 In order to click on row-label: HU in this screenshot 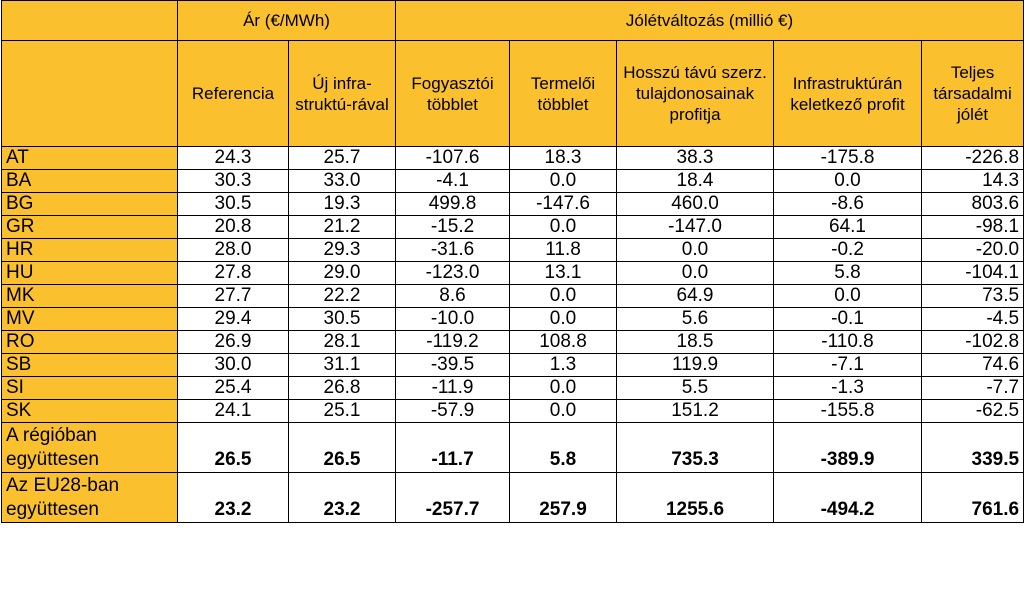, I will do `click(89, 273)`.